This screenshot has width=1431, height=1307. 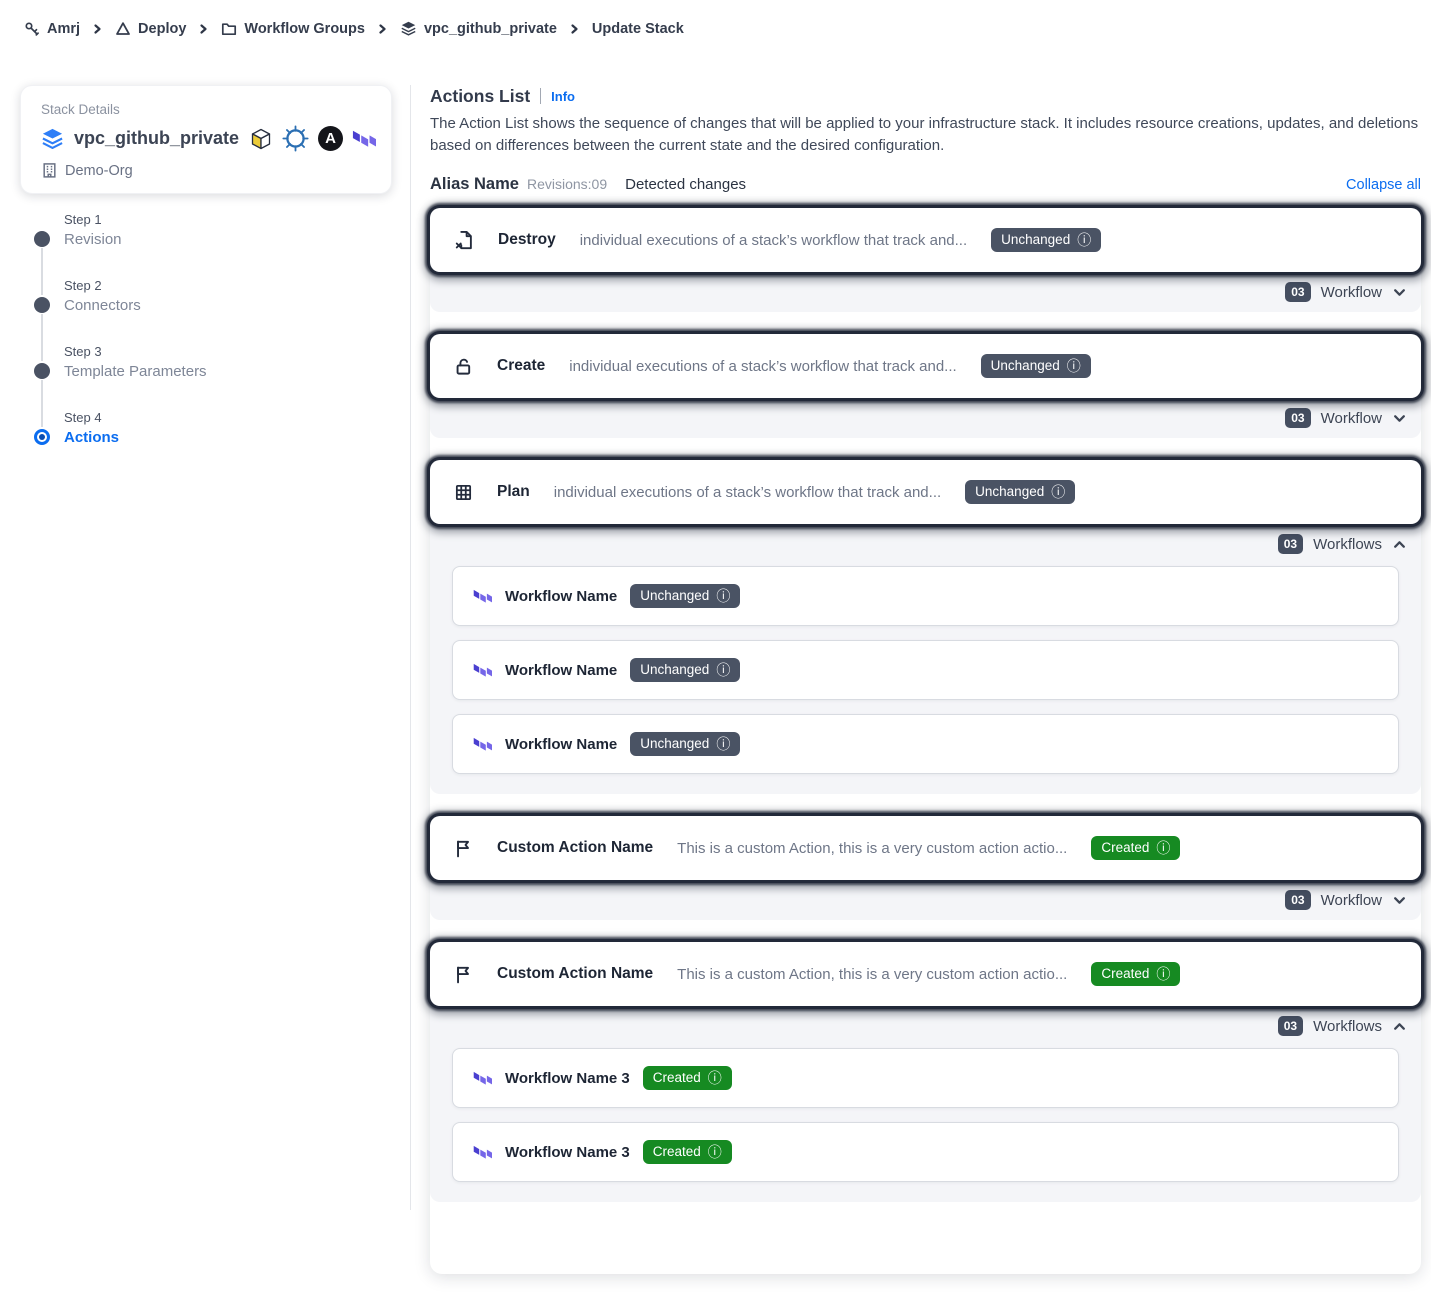 I want to click on step-template-parameters: Step 3 Template Parameters, so click(x=164, y=384).